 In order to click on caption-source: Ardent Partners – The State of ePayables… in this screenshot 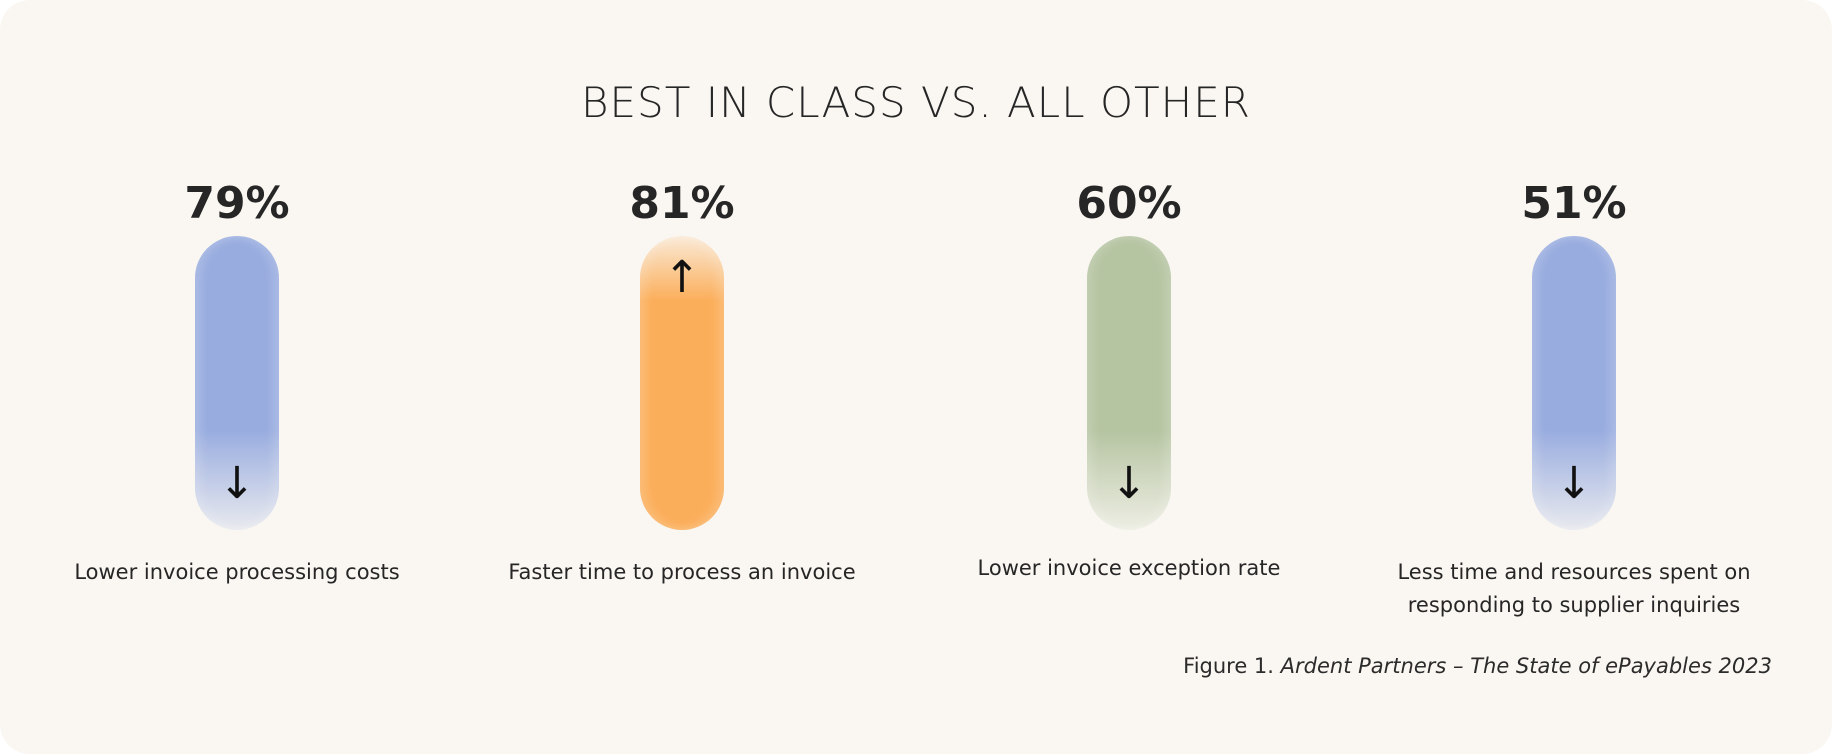, I will do `click(1526, 666)`.